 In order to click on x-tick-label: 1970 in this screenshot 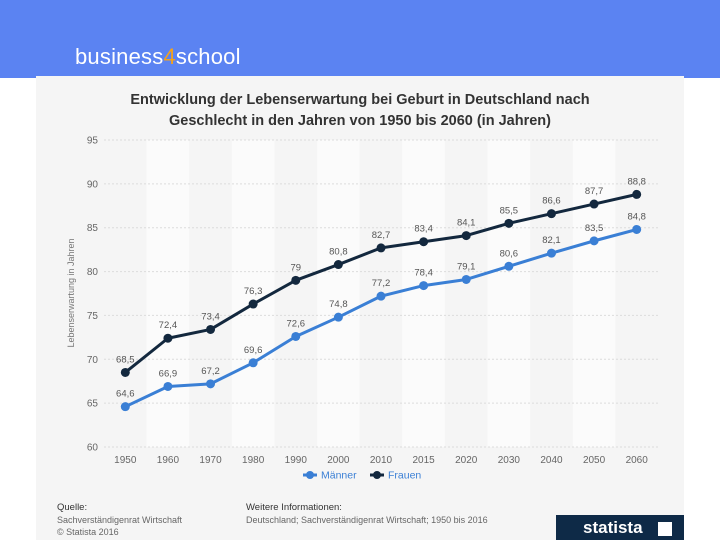, I will do `click(210, 460)`.